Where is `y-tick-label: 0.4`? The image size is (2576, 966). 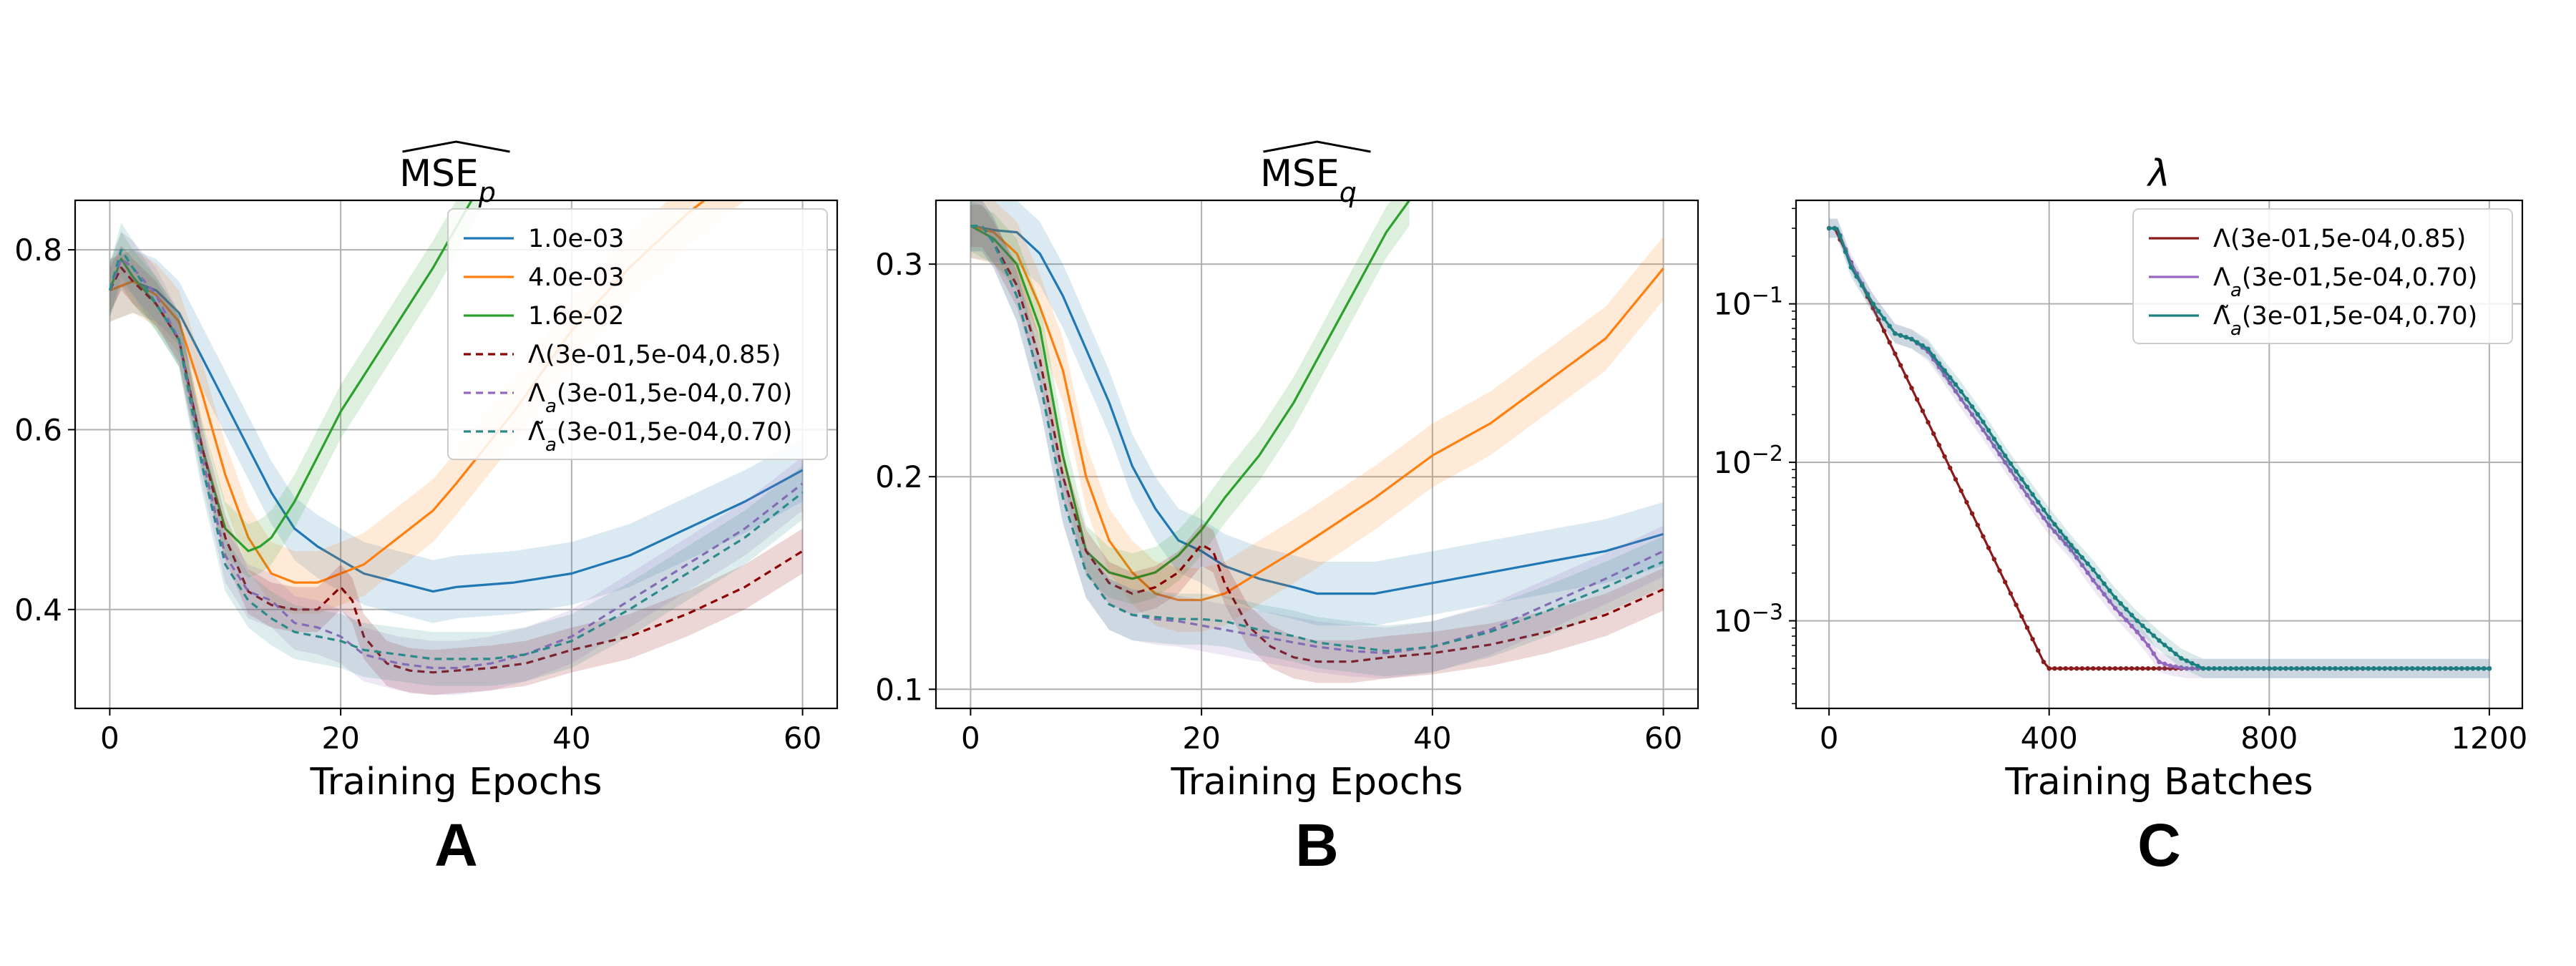
y-tick-label: 0.4 is located at coordinates (38, 610).